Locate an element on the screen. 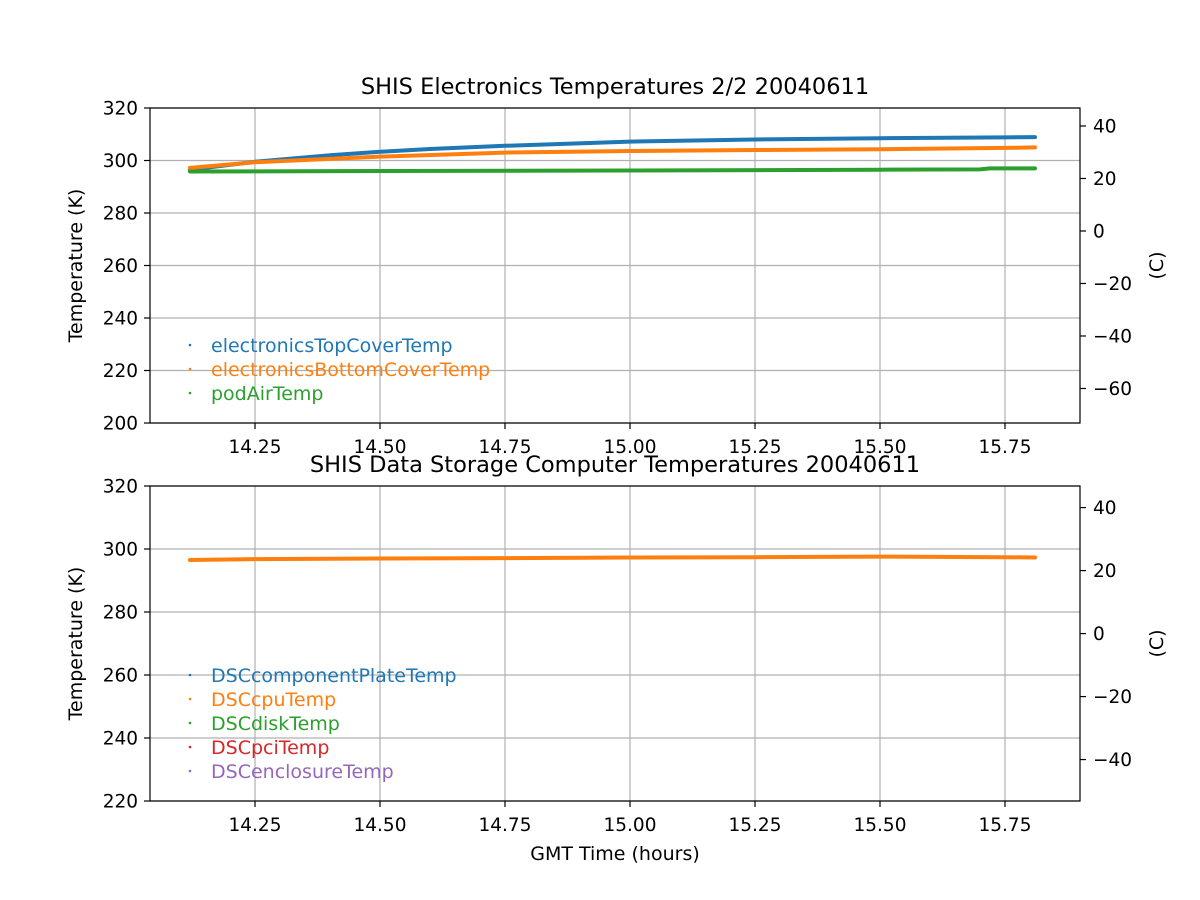 This screenshot has width=1200, height=900. y2-tick-label: −60 is located at coordinates (1112, 389).